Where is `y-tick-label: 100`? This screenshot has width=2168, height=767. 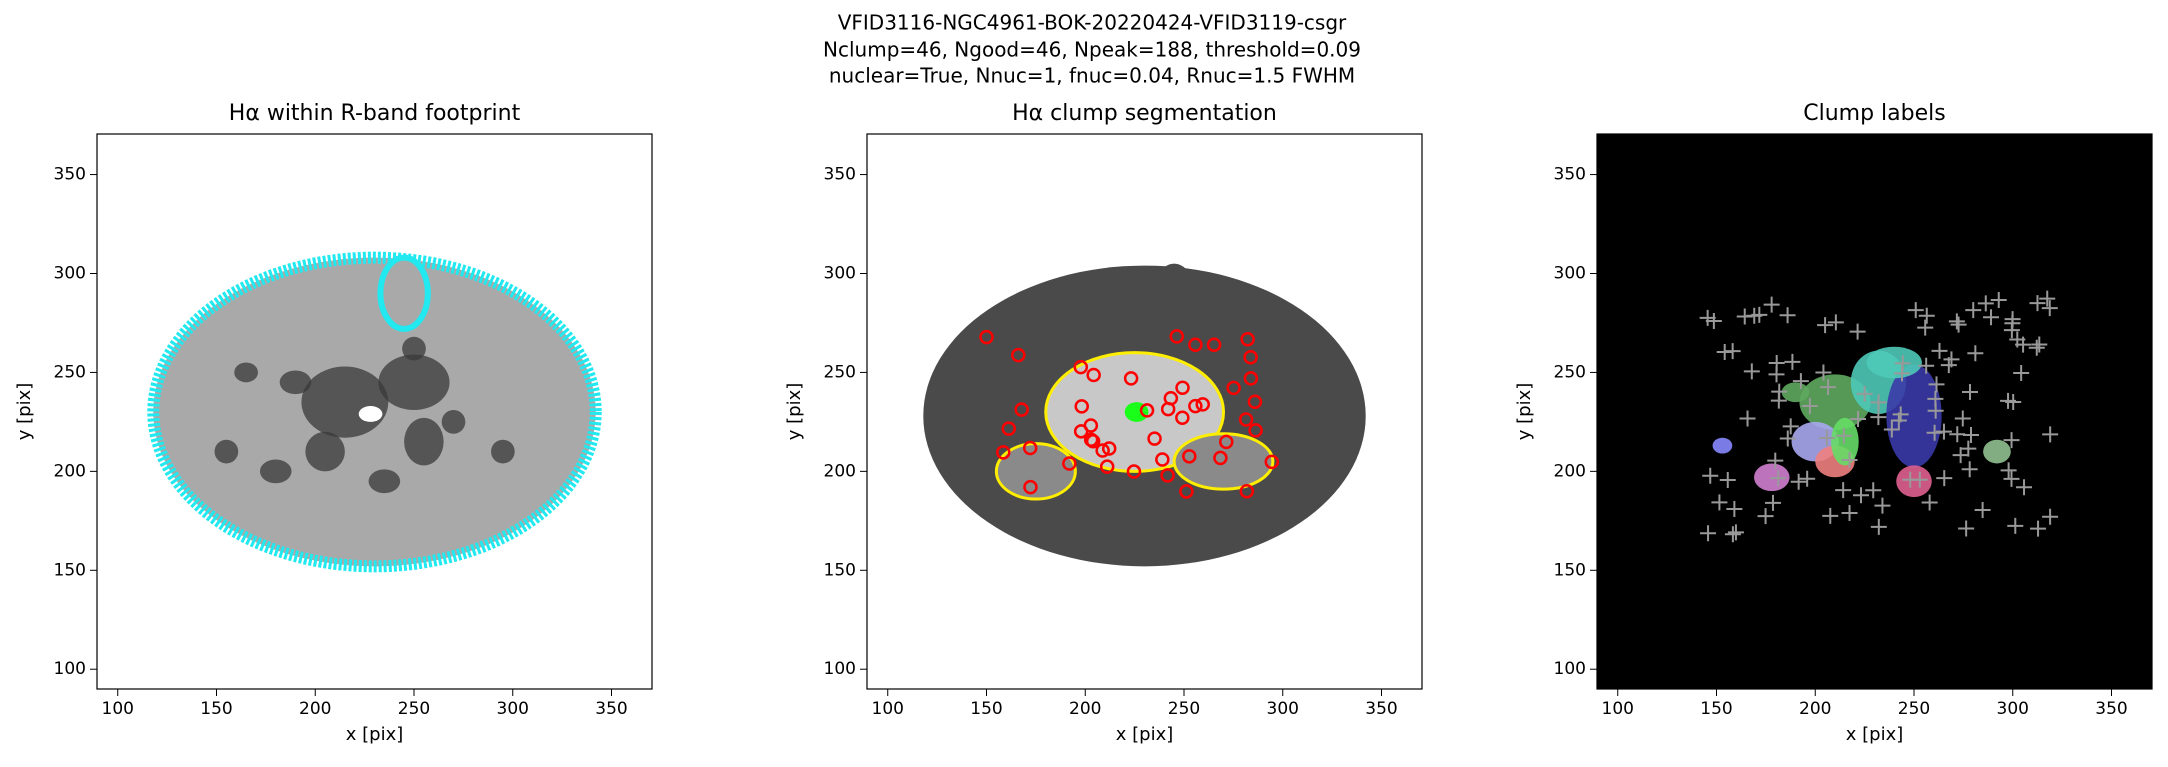 y-tick-label: 100 is located at coordinates (840, 669).